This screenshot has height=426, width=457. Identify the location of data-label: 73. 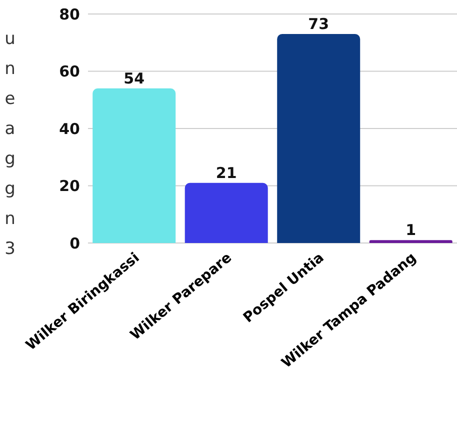
(319, 24).